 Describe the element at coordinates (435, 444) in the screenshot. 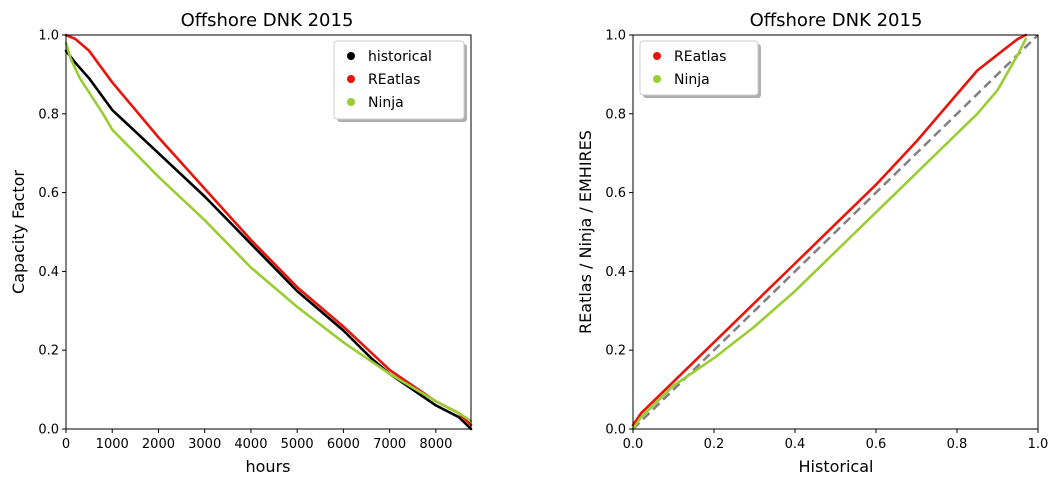

I see `x-tick-label: 8000` at that location.